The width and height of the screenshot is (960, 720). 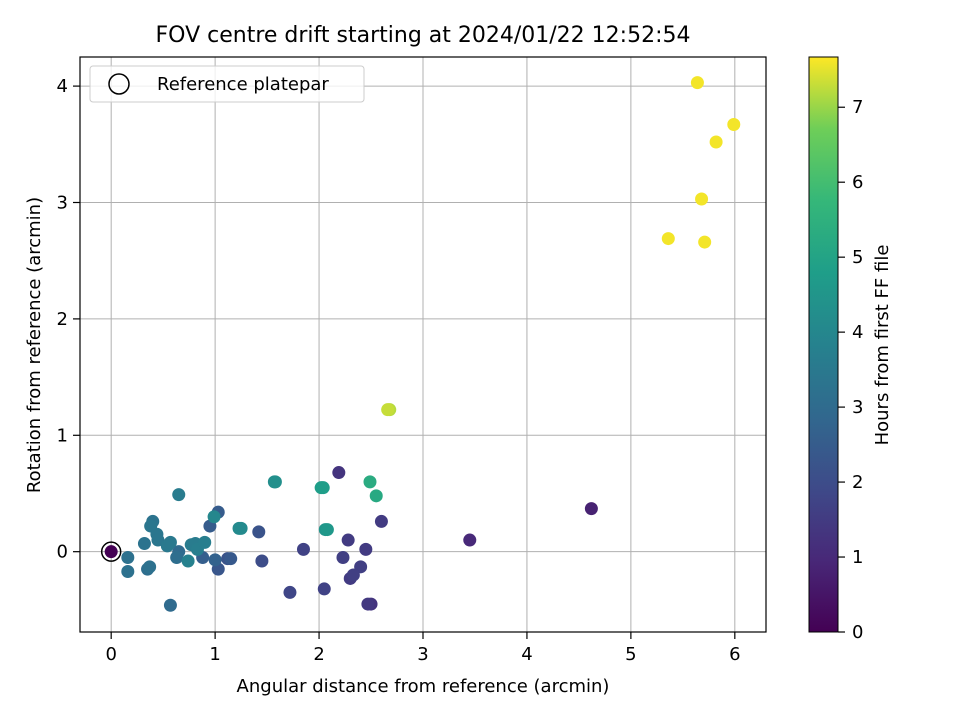 What do you see at coordinates (423, 686) in the screenshot?
I see `x-axis-label: Angular distance from reference (arcmin)` at bounding box center [423, 686].